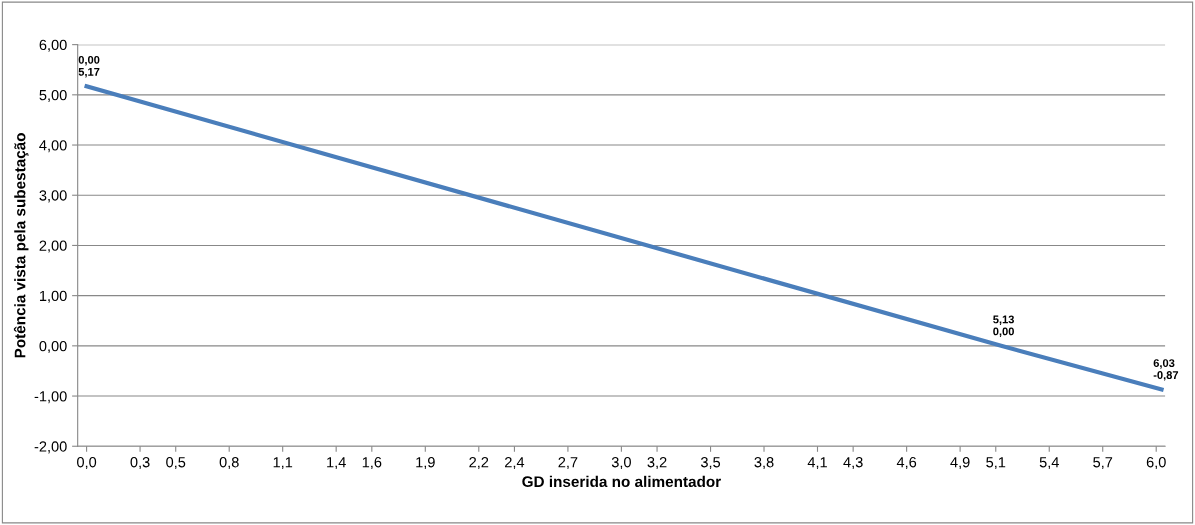 Image resolution: width=1195 pixels, height=525 pixels. I want to click on x-axis-title: GD inserida no alimentador, so click(621, 481).